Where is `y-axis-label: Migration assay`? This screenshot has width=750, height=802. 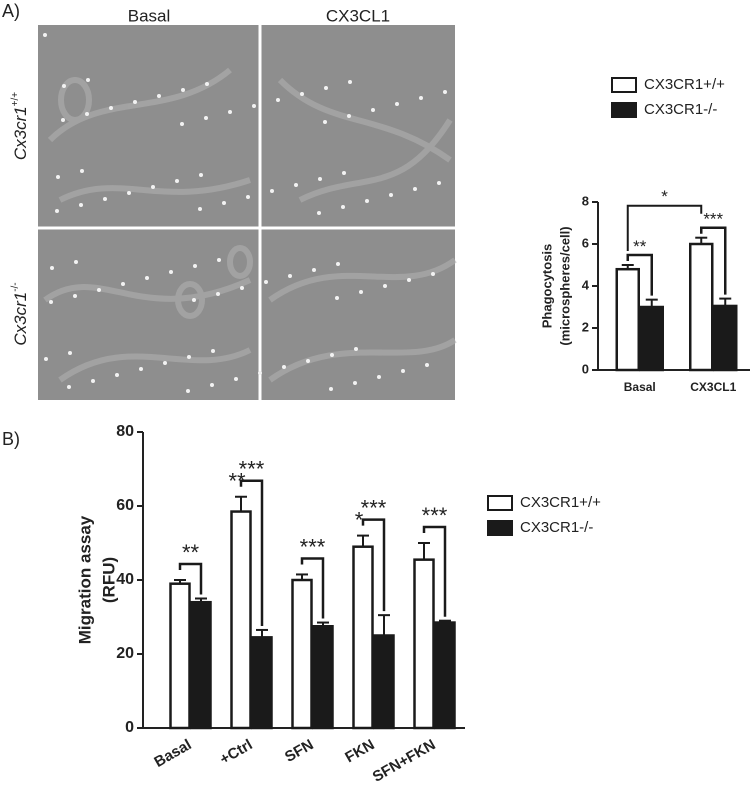
y-axis-label: Migration assay is located at coordinates (84, 579).